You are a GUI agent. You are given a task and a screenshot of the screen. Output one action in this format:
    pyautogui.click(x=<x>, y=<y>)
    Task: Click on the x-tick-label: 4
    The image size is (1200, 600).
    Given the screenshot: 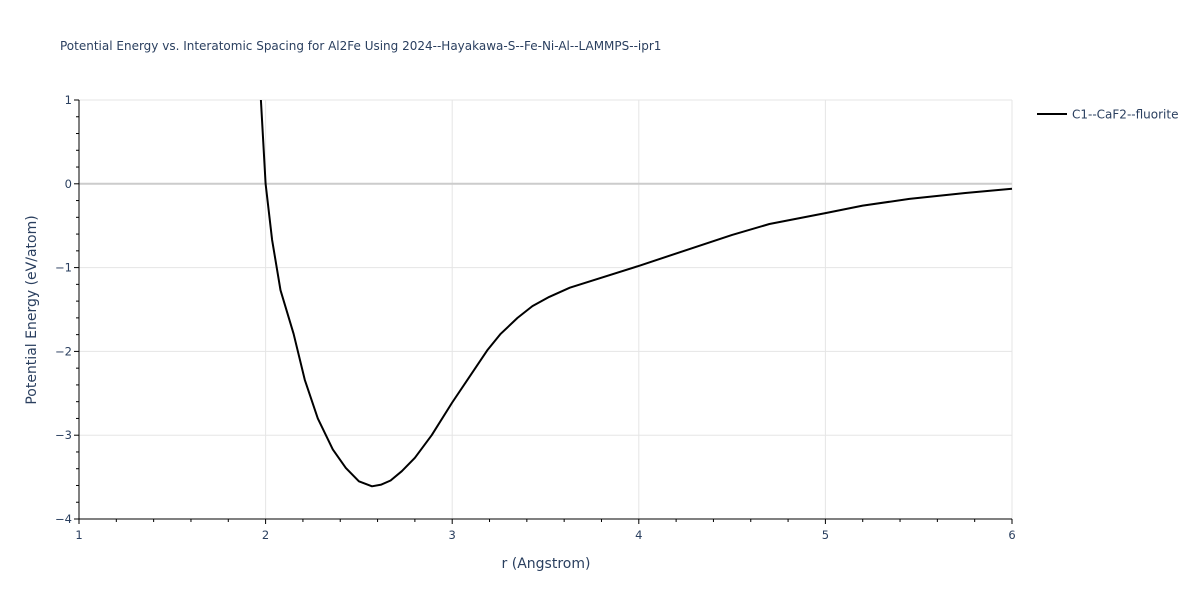 What is the action you would take?
    pyautogui.click(x=638, y=535)
    